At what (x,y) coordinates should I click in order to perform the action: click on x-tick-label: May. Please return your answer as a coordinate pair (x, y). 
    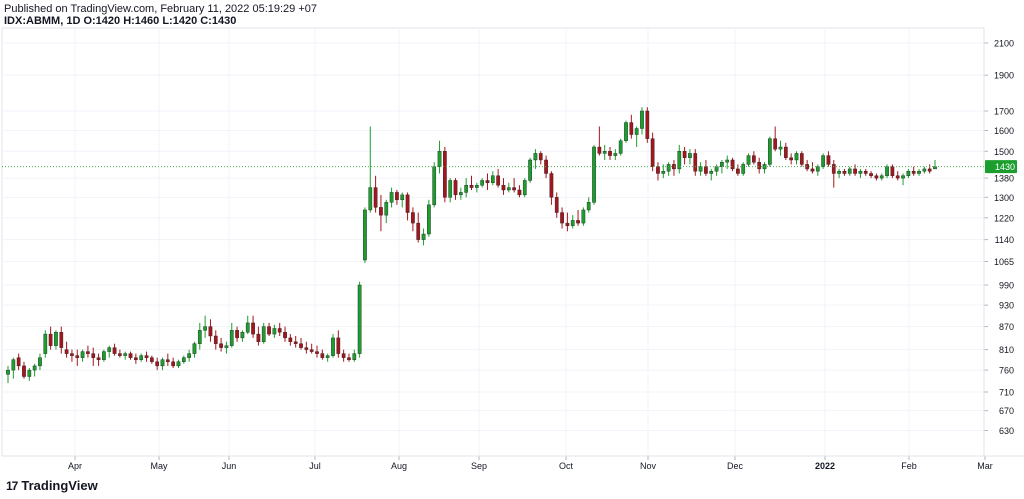
    Looking at the image, I should click on (159, 466).